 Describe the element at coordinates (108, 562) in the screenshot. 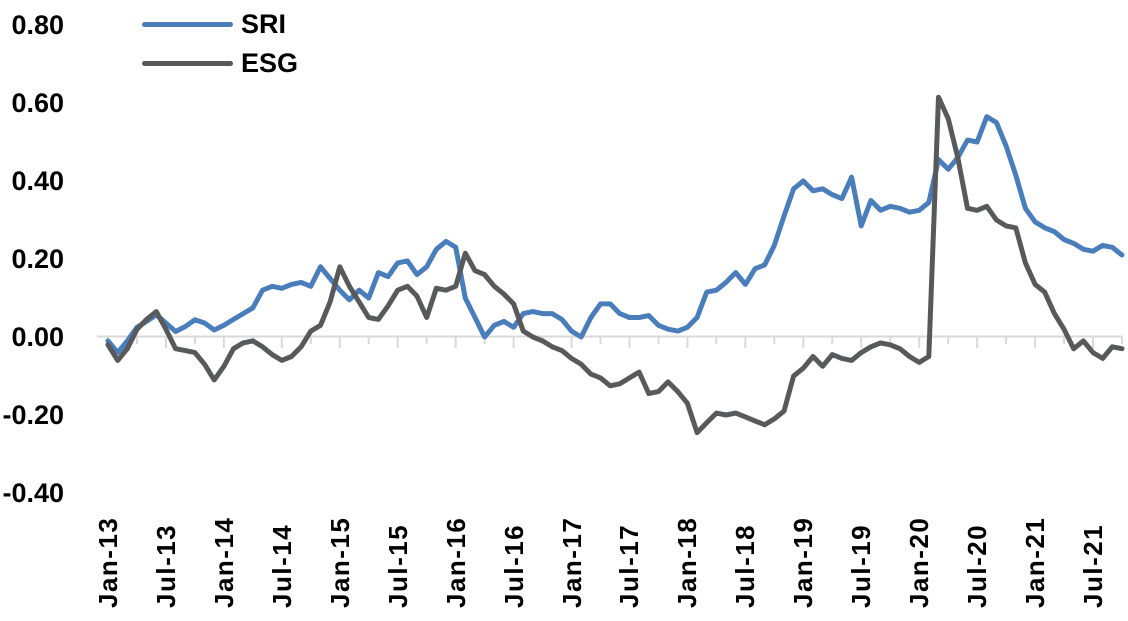

I see `x-axis-label: Jan-13` at that location.